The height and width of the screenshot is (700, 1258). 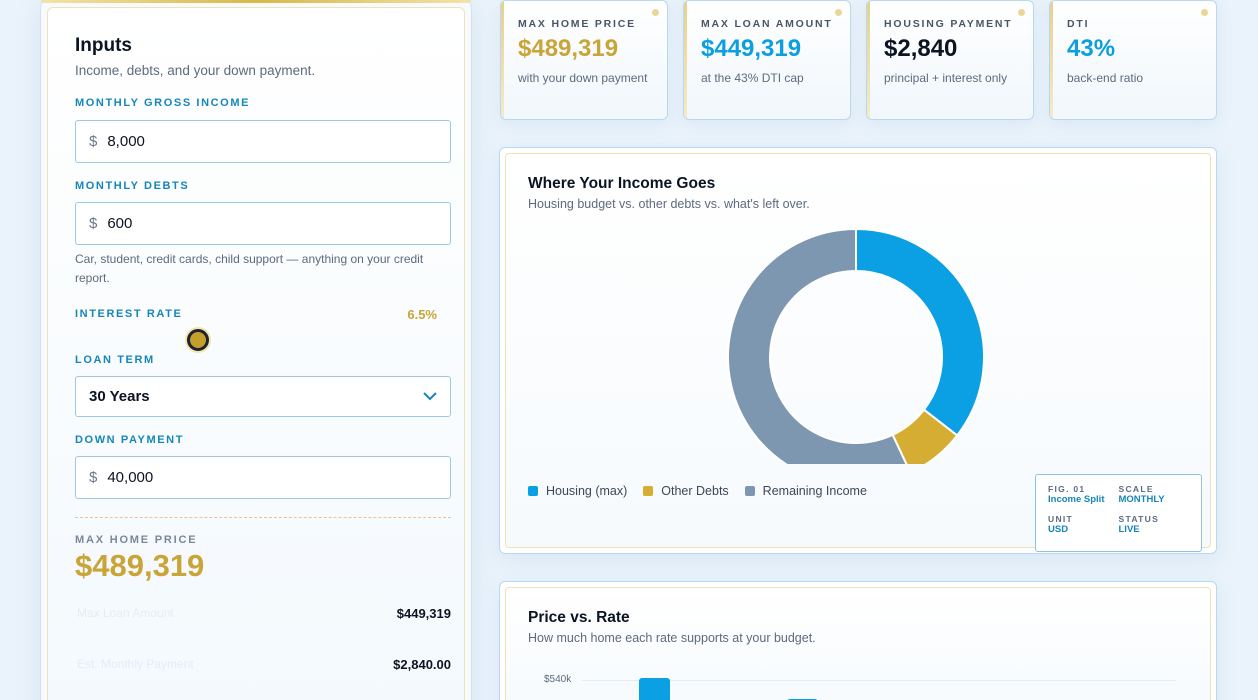 I want to click on panel-title: Inputs, so click(x=103, y=45).